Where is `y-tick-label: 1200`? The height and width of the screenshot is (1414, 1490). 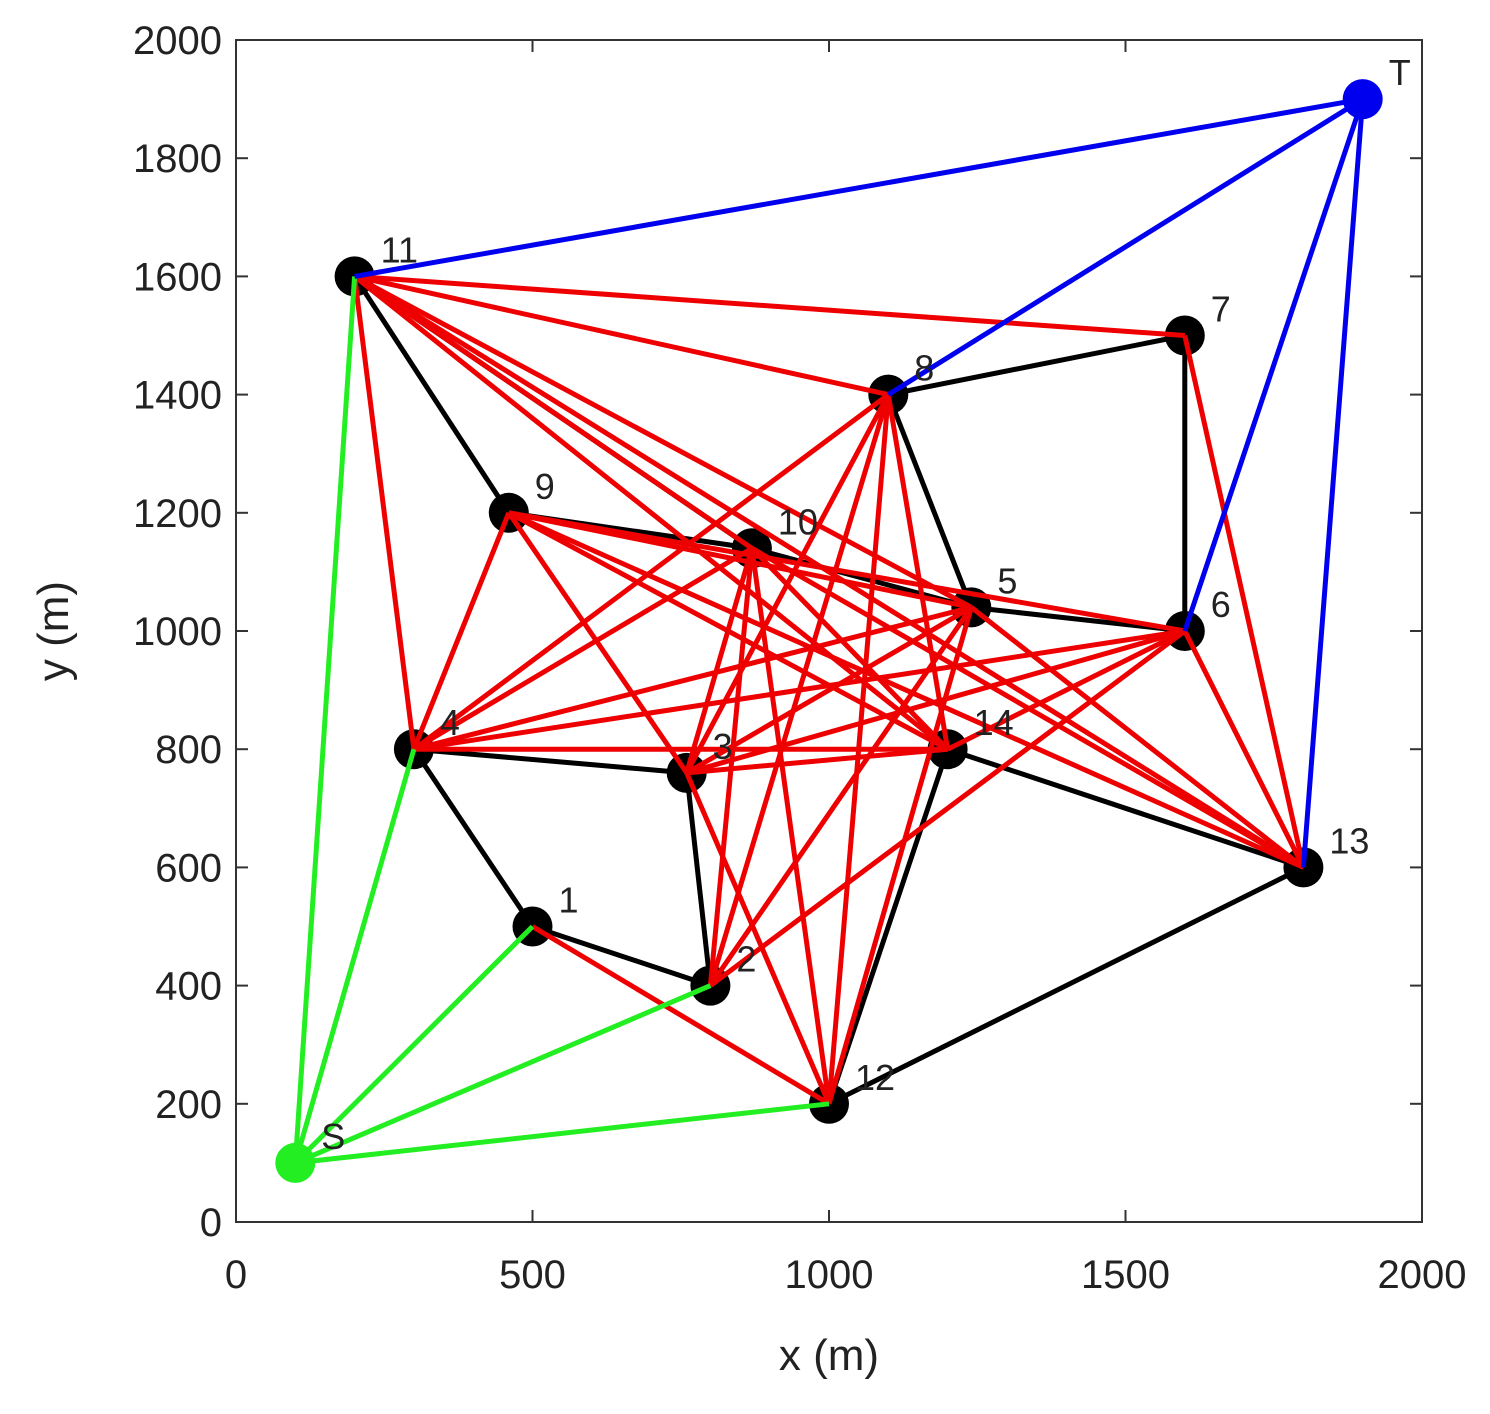 y-tick-label: 1200 is located at coordinates (177, 514).